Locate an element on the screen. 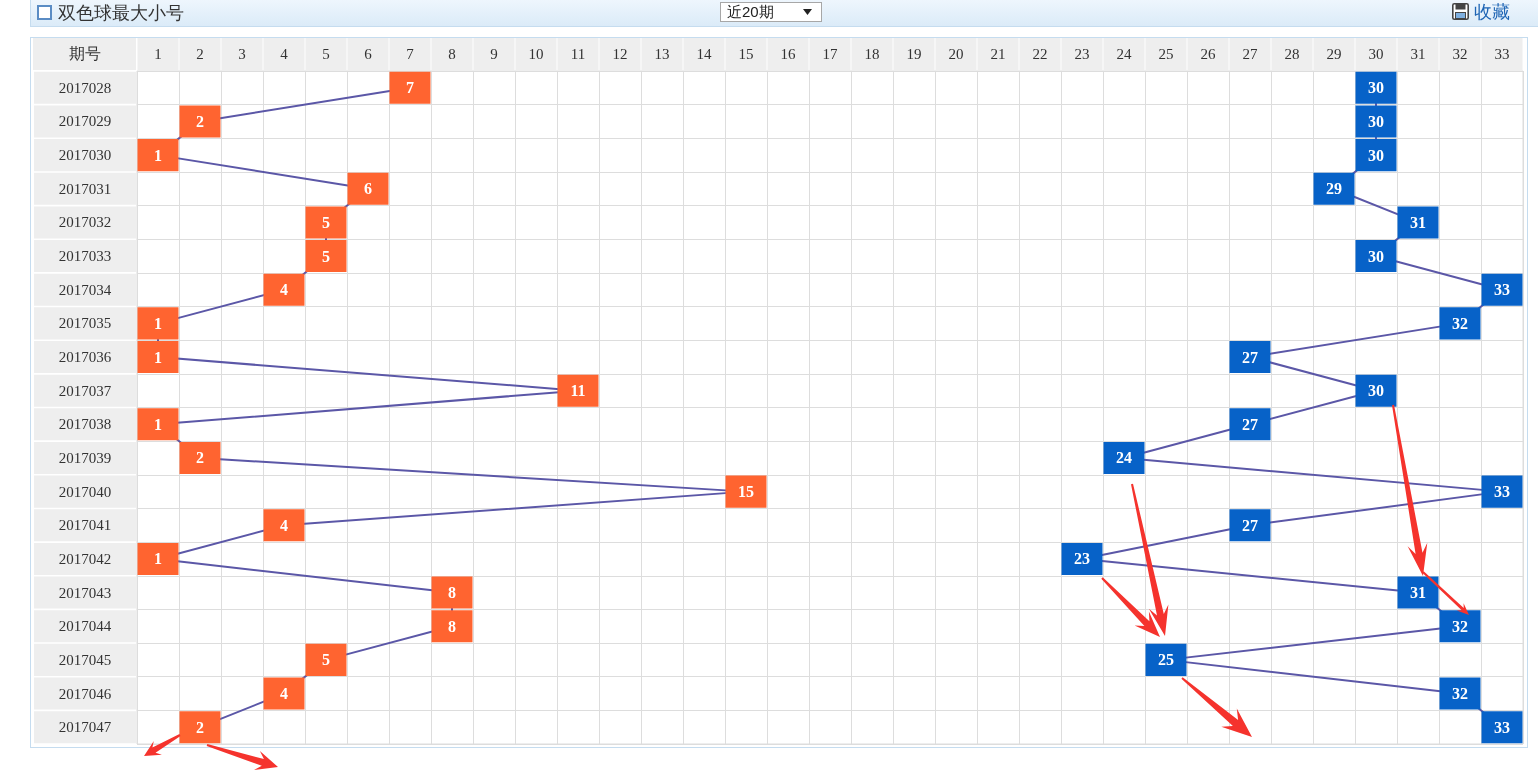 This screenshot has height=775, width=1538. x-tick-label: 4 is located at coordinates (284, 54).